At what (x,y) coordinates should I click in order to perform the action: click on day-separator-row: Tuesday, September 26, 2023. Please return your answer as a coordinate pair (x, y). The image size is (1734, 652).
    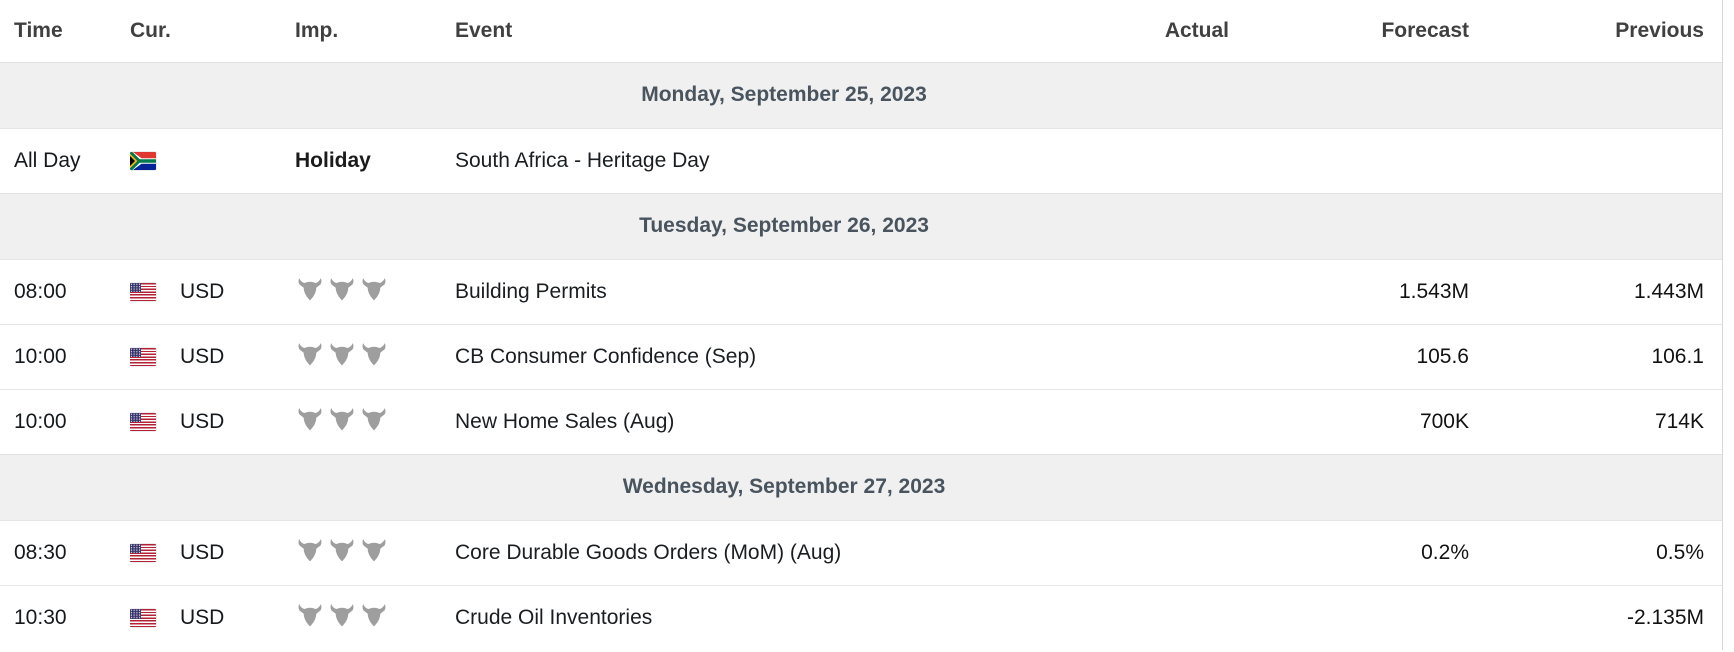
    Looking at the image, I should click on (861, 225).